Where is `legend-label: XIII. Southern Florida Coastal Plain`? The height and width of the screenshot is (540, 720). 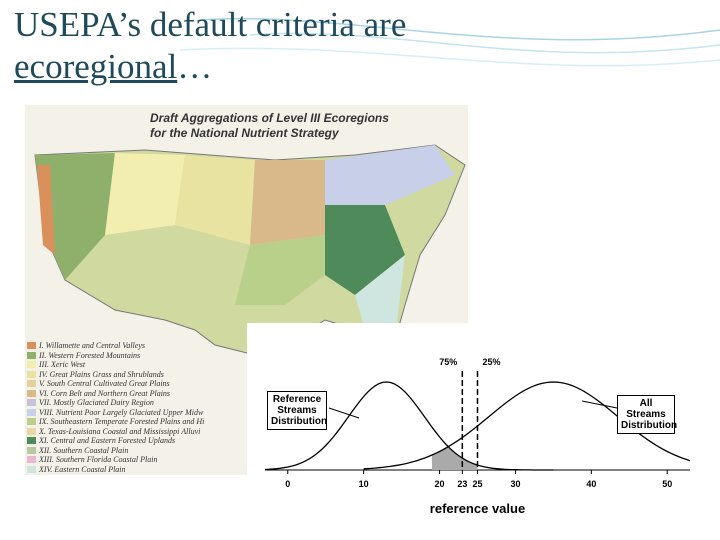
legend-label: XIII. Southern Florida Coastal Plain is located at coordinates (98, 460).